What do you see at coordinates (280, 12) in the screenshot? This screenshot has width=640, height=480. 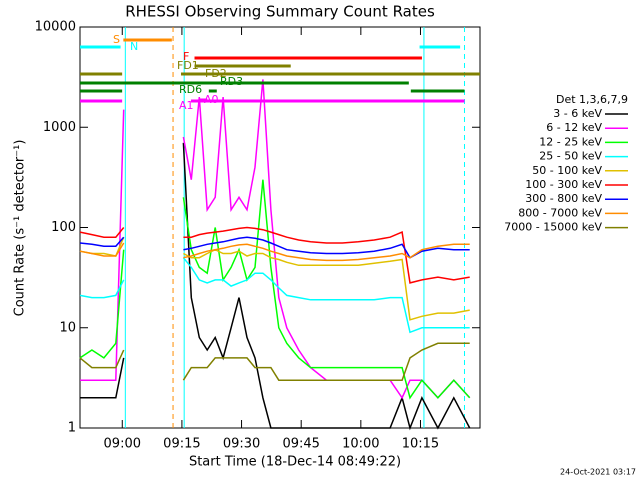 I see `chart-title: RHESSI Observing Summary Count Rates` at bounding box center [280, 12].